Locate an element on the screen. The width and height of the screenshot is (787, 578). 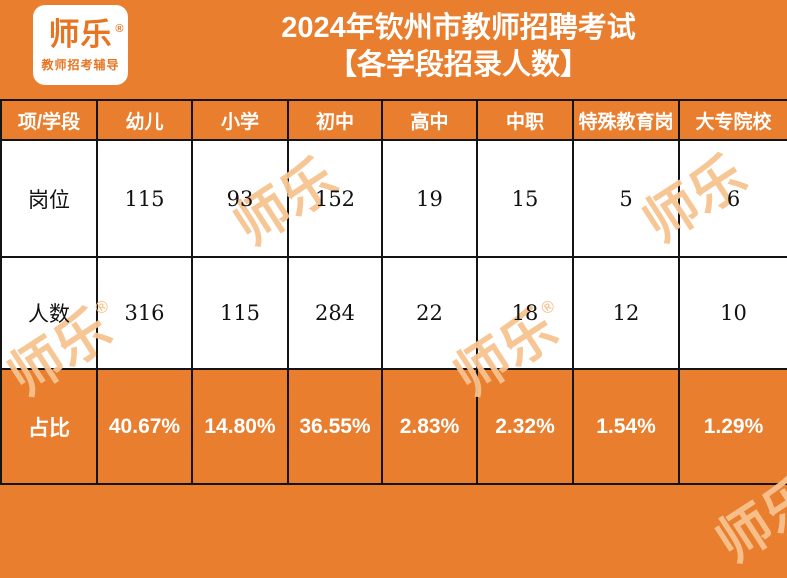
table-cell: 36.55% is located at coordinates (335, 426).